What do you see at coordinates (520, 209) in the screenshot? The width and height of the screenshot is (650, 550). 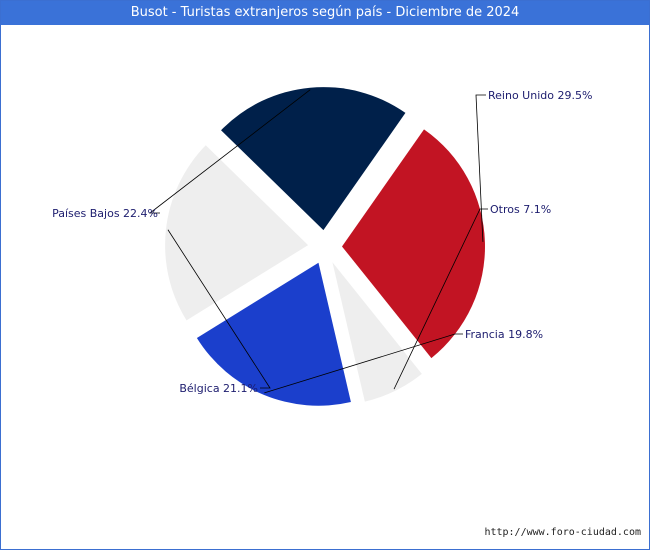 I see `slice-label: Otros 7.1%` at bounding box center [520, 209].